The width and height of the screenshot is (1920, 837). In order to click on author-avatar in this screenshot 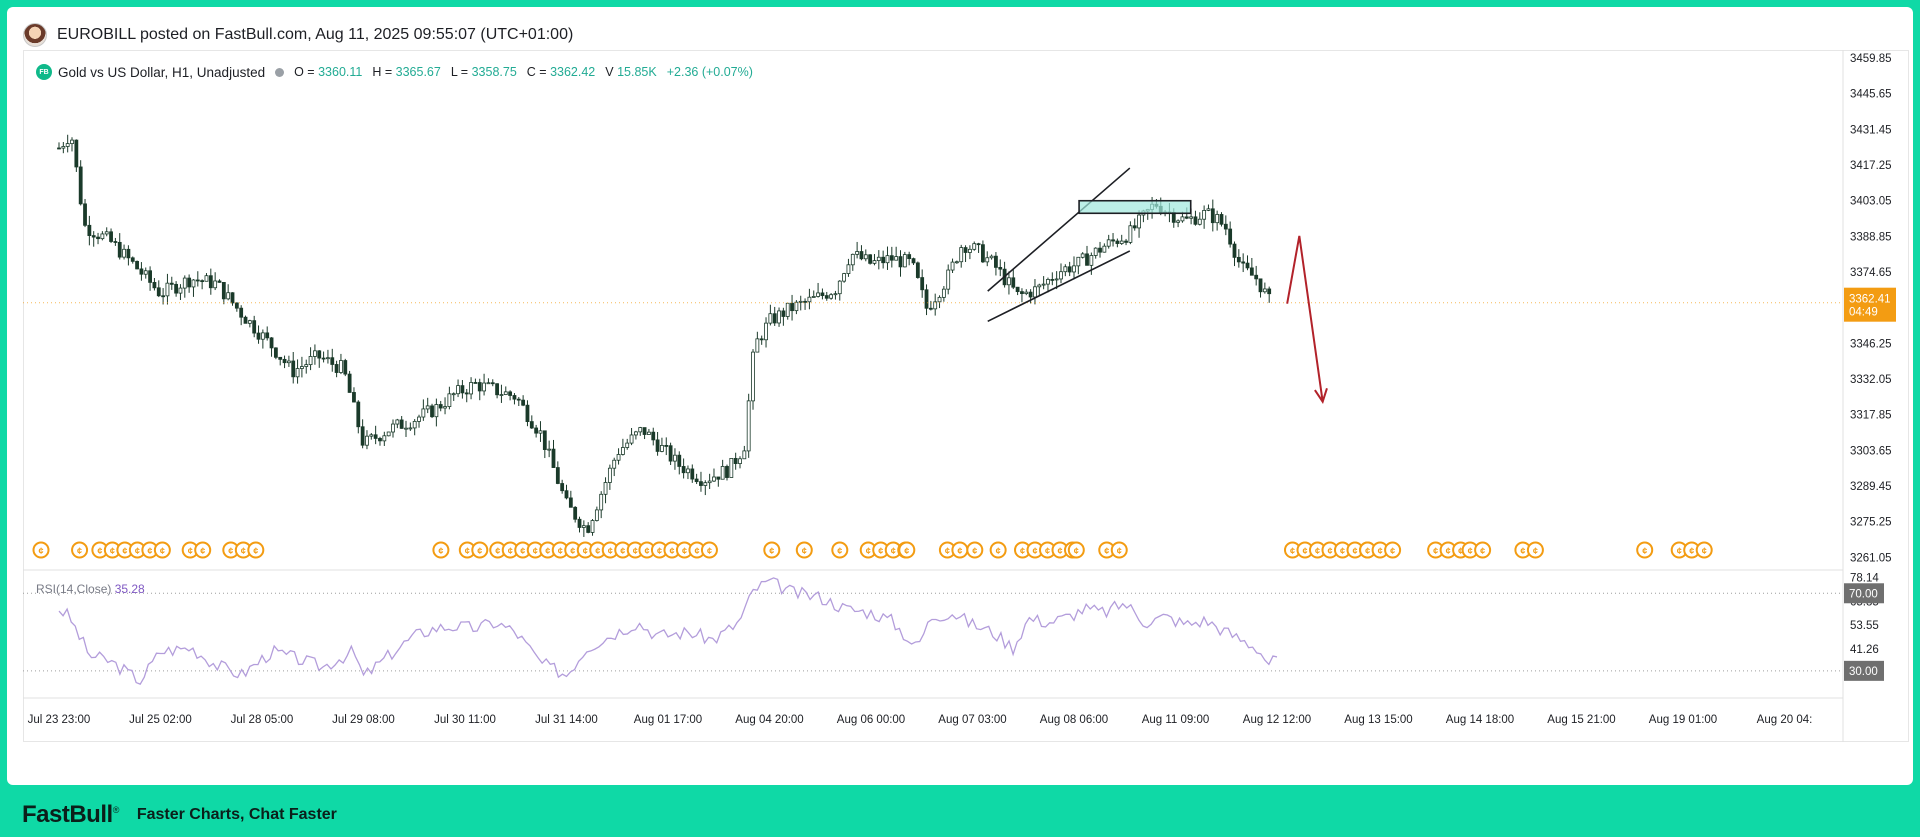, I will do `click(35, 35)`.